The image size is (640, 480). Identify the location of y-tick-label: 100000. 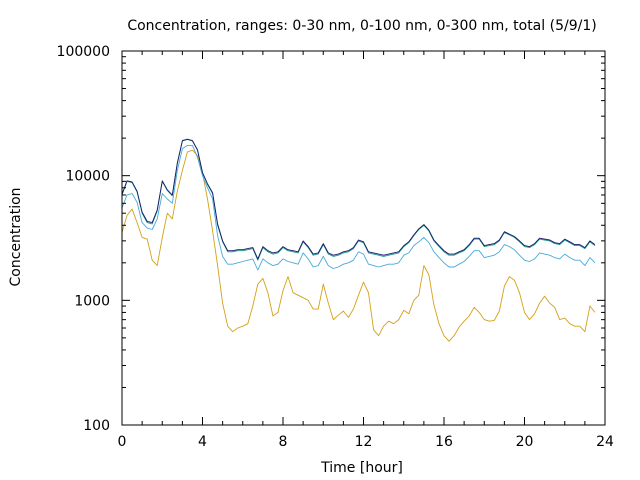
(83, 52).